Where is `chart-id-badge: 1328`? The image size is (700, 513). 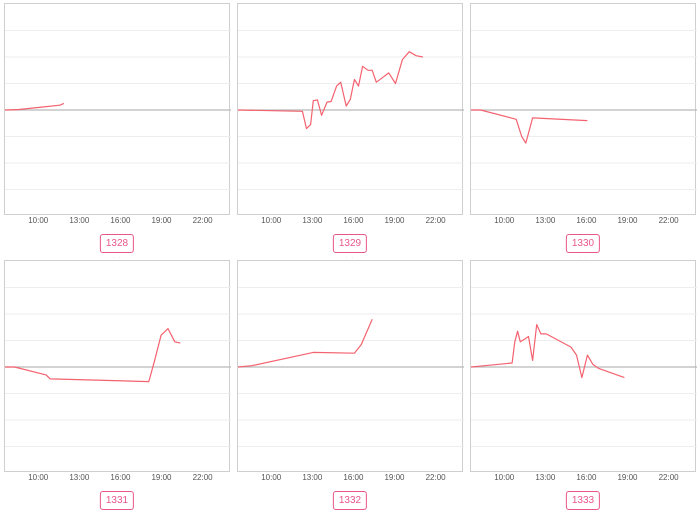 chart-id-badge: 1328 is located at coordinates (117, 243).